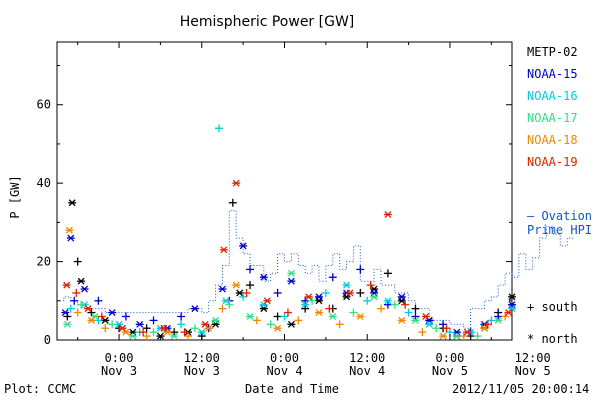 This screenshot has height=400, width=600. I want to click on noaa-17-south-point, so click(394, 304).